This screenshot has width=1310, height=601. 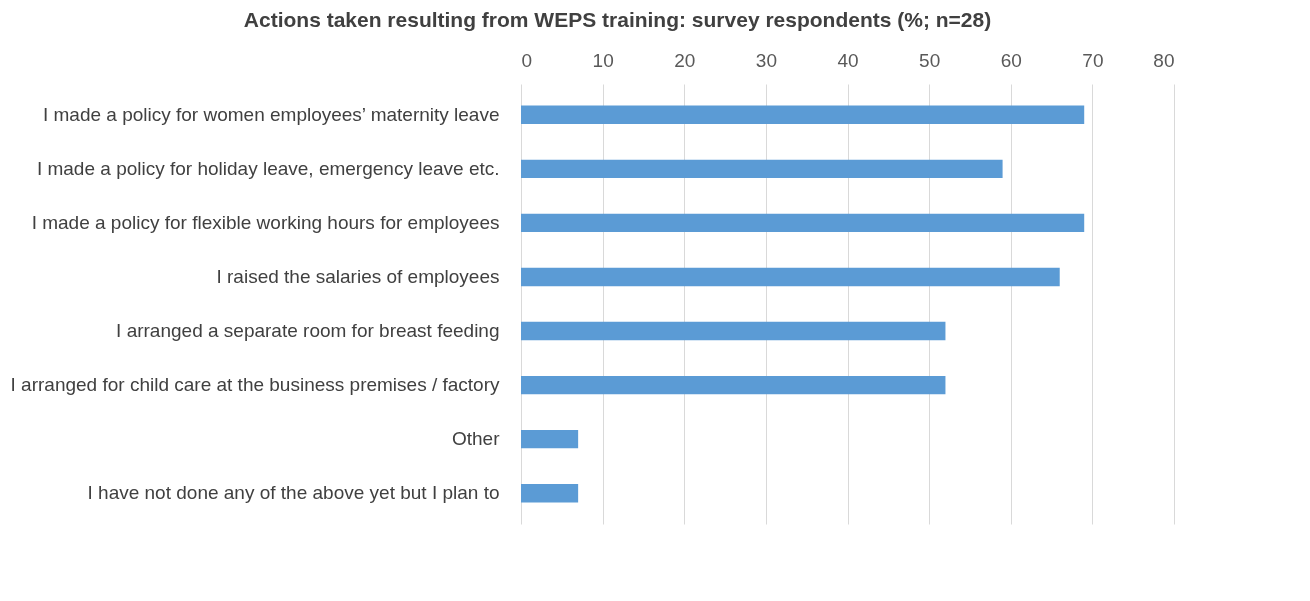 I want to click on y-tick-label: I made a policy for flexible working hours for employees, so click(x=265, y=222).